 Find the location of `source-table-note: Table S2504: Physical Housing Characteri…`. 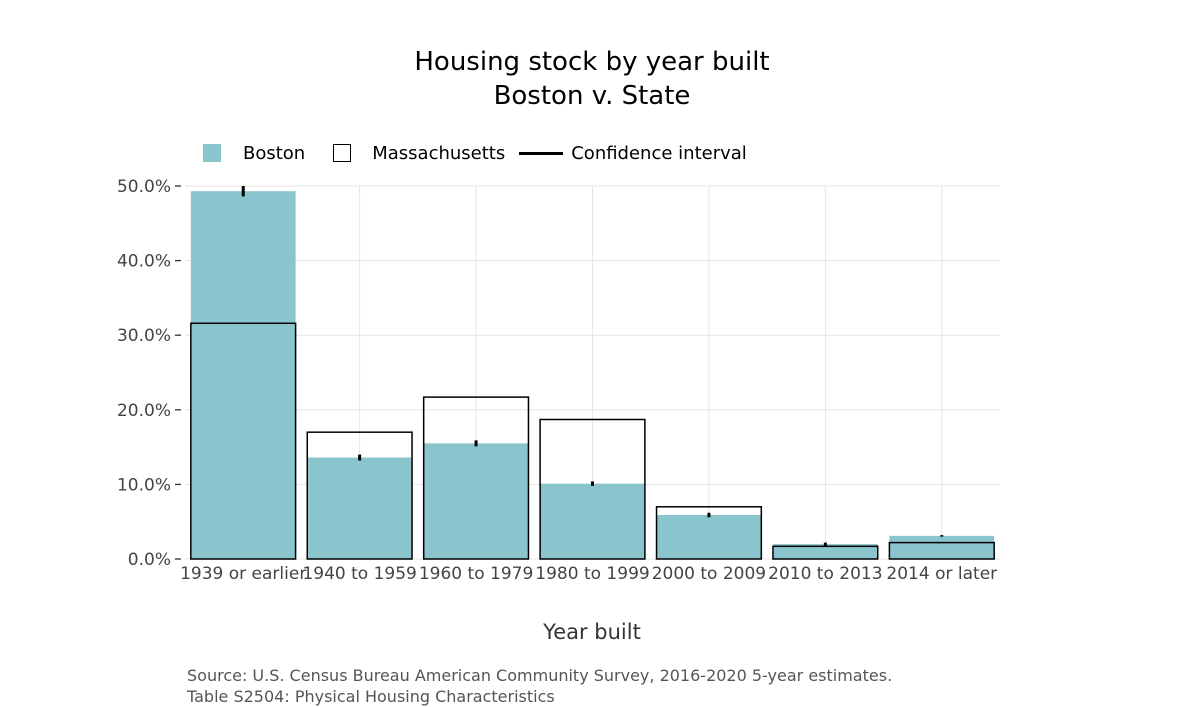

source-table-note: Table S2504: Physical Housing Characteri… is located at coordinates (371, 696).